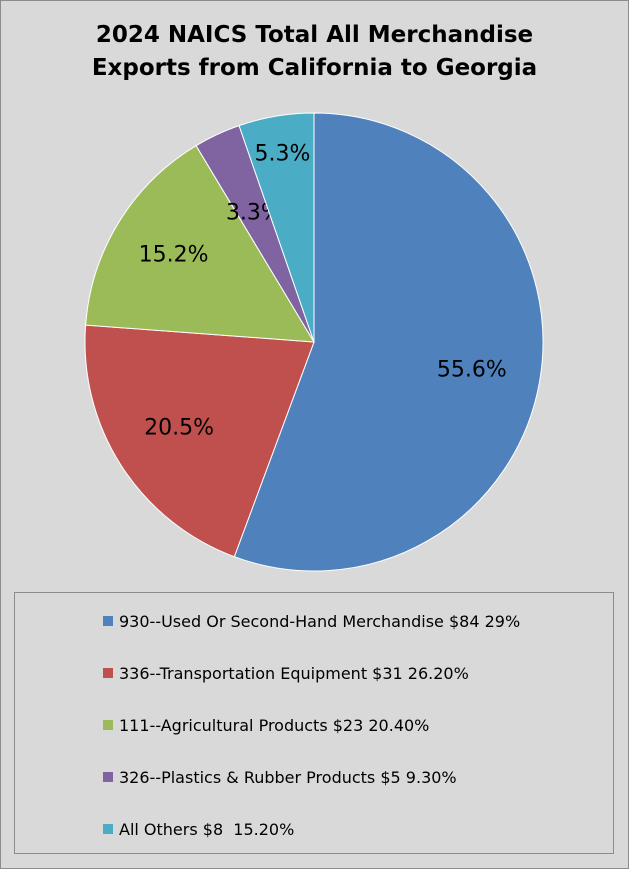 The height and width of the screenshot is (869, 629). I want to click on legend-label-326: 326--Plastics & Rubber Products $5 9.30%, so click(288, 777).